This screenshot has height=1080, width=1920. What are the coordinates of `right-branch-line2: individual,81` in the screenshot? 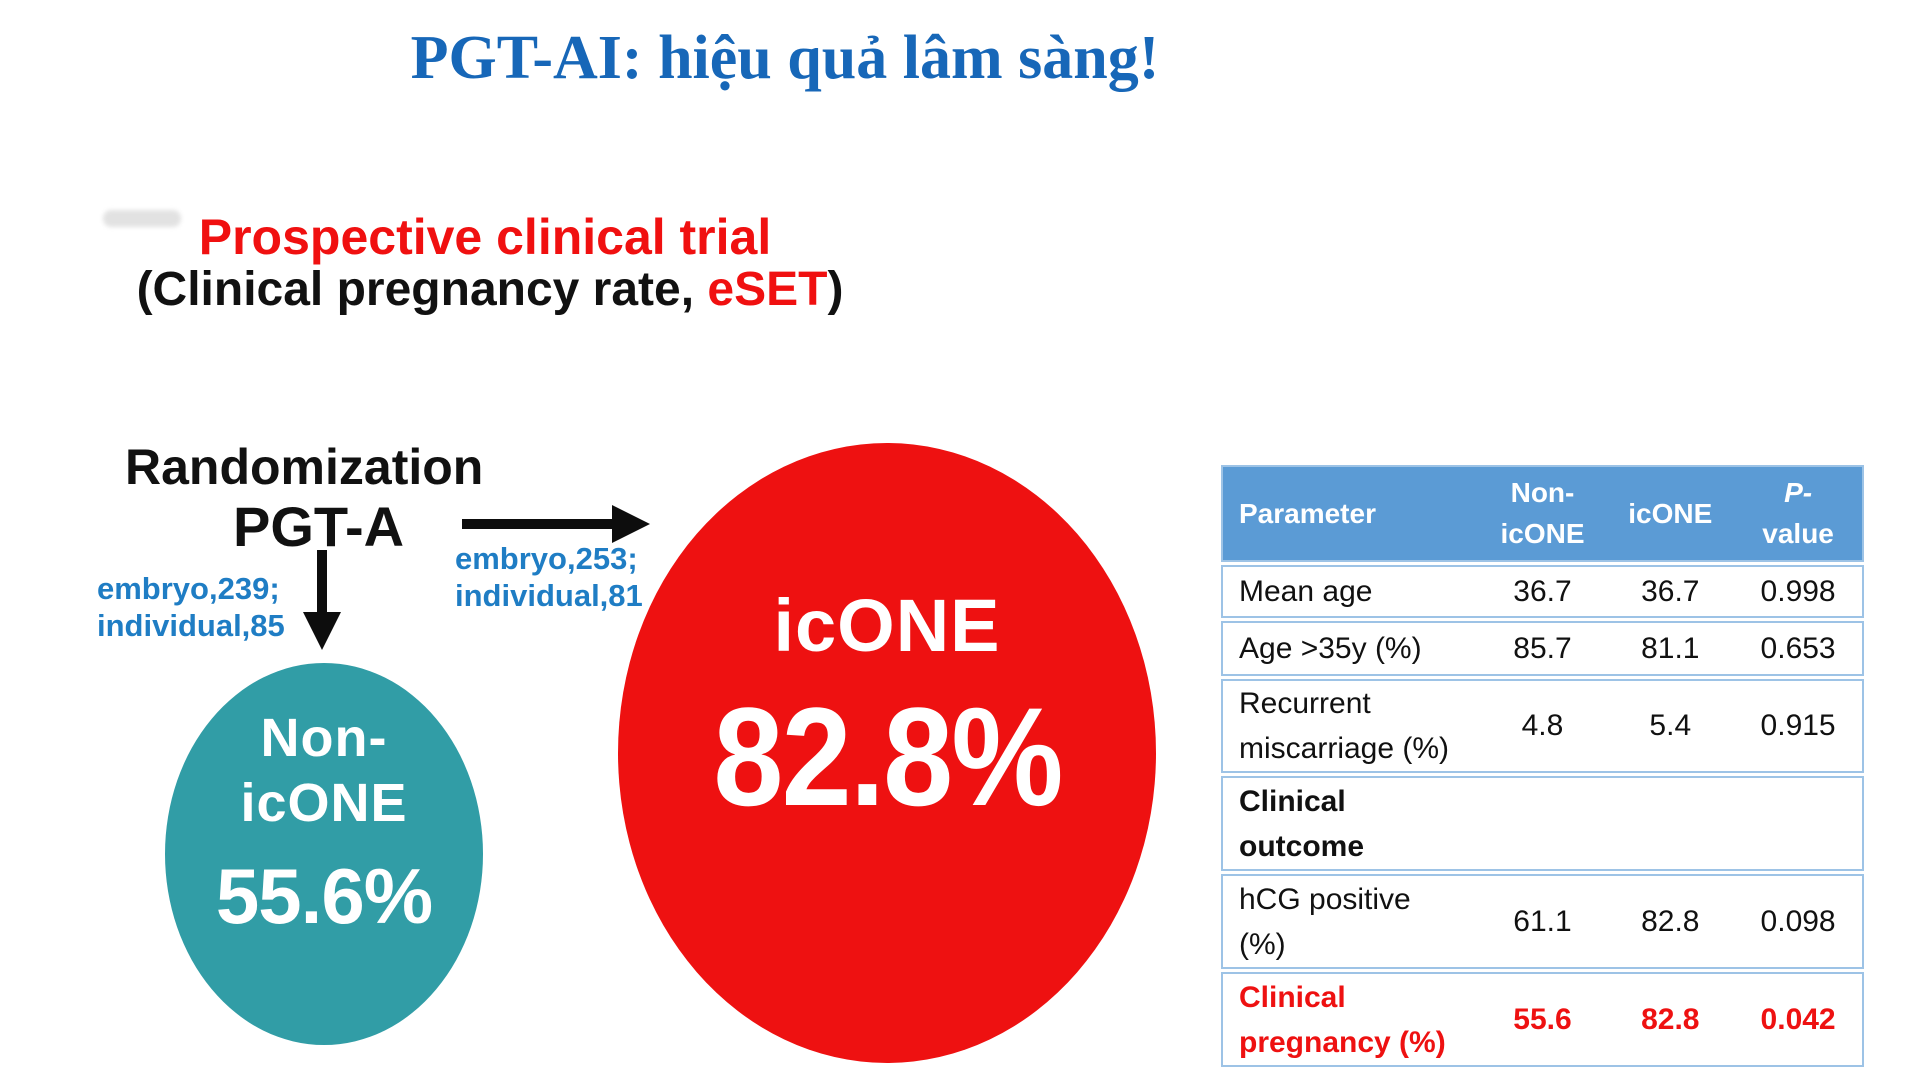 It's located at (549, 595).